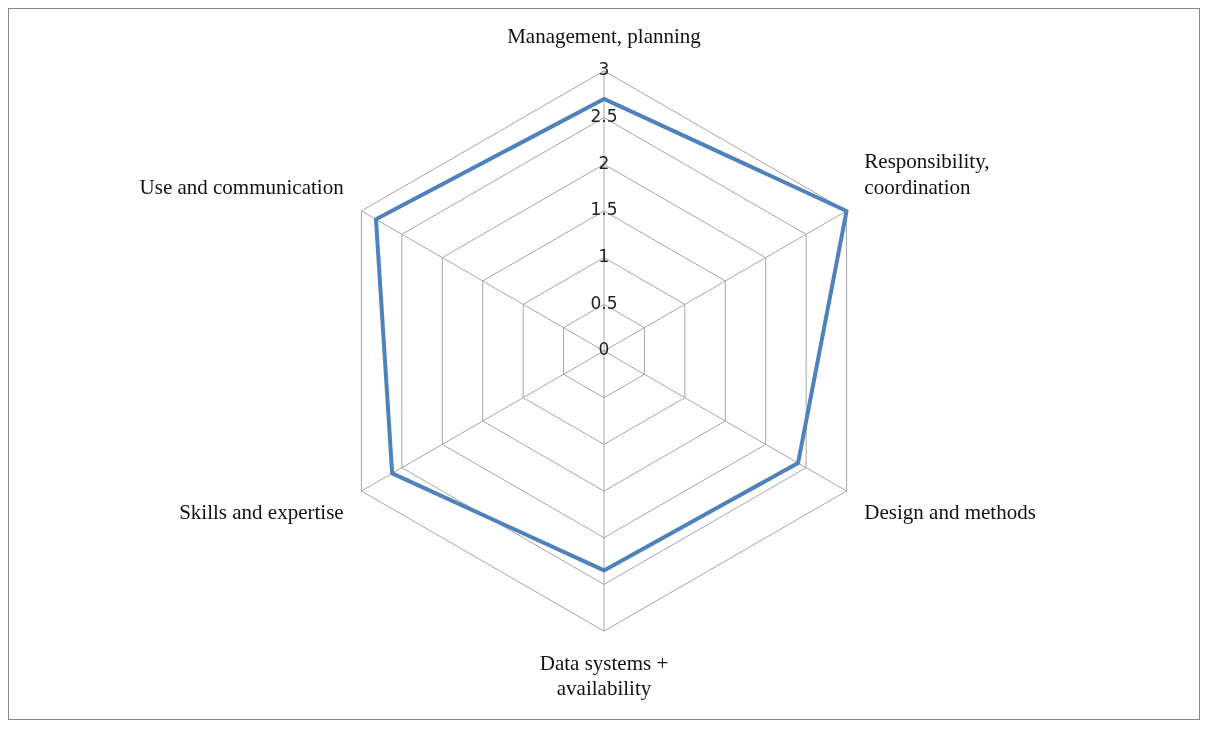 This screenshot has width=1212, height=734. What do you see at coordinates (604, 302) in the screenshot?
I see `y-tick-label: 0.5` at bounding box center [604, 302].